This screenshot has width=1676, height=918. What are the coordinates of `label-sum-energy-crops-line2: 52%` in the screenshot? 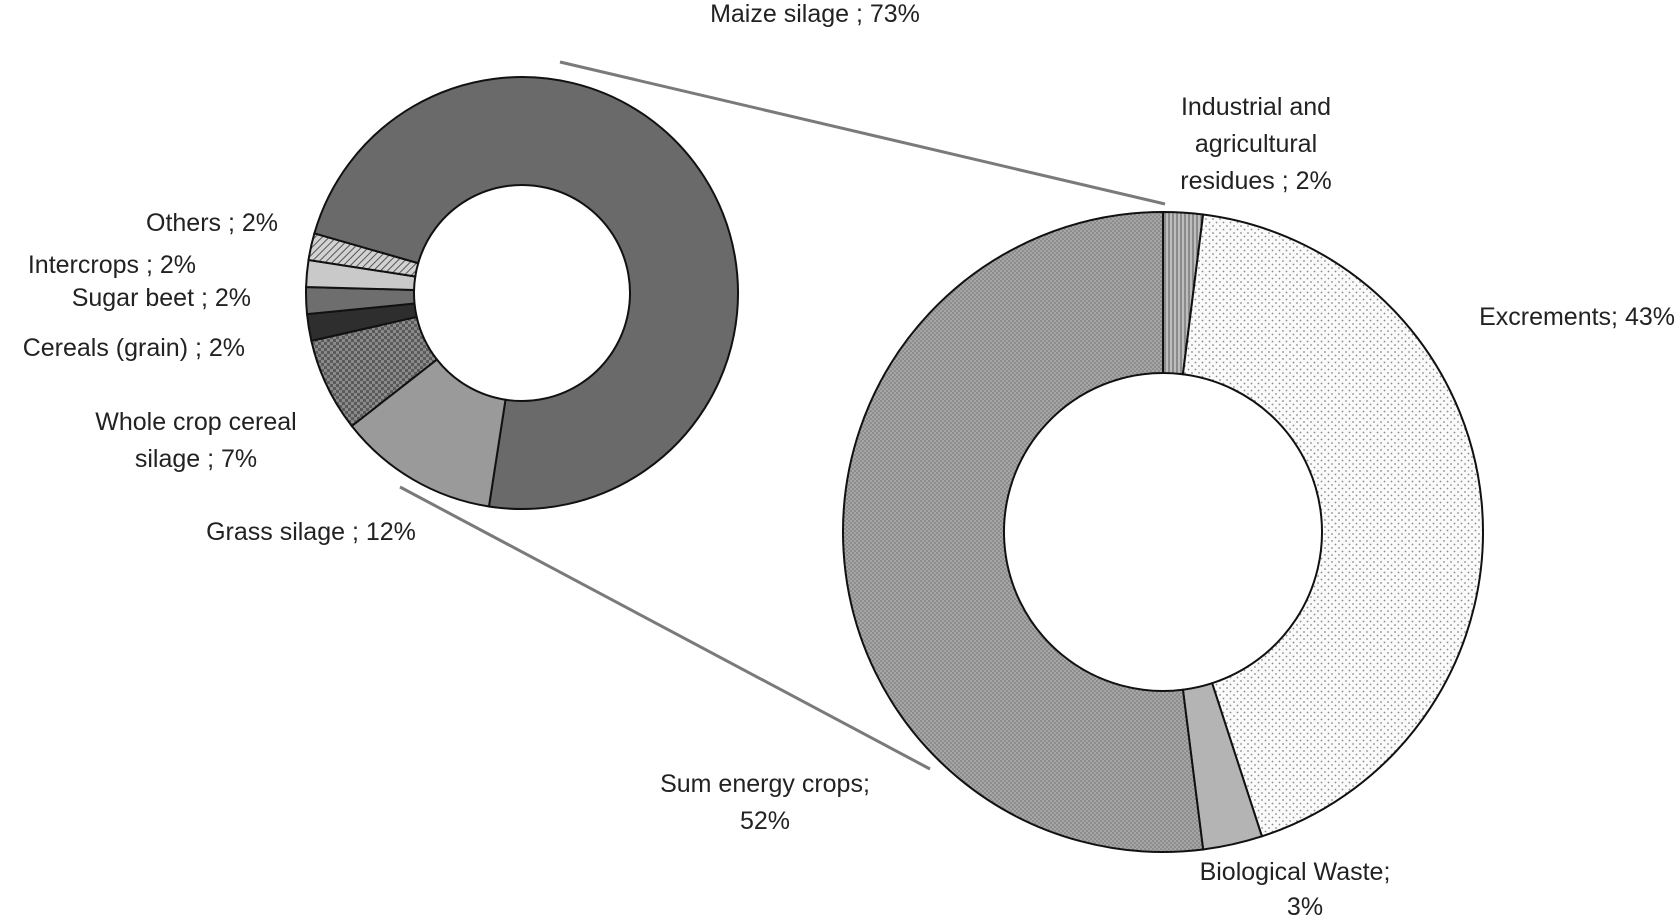 It's located at (765, 821).